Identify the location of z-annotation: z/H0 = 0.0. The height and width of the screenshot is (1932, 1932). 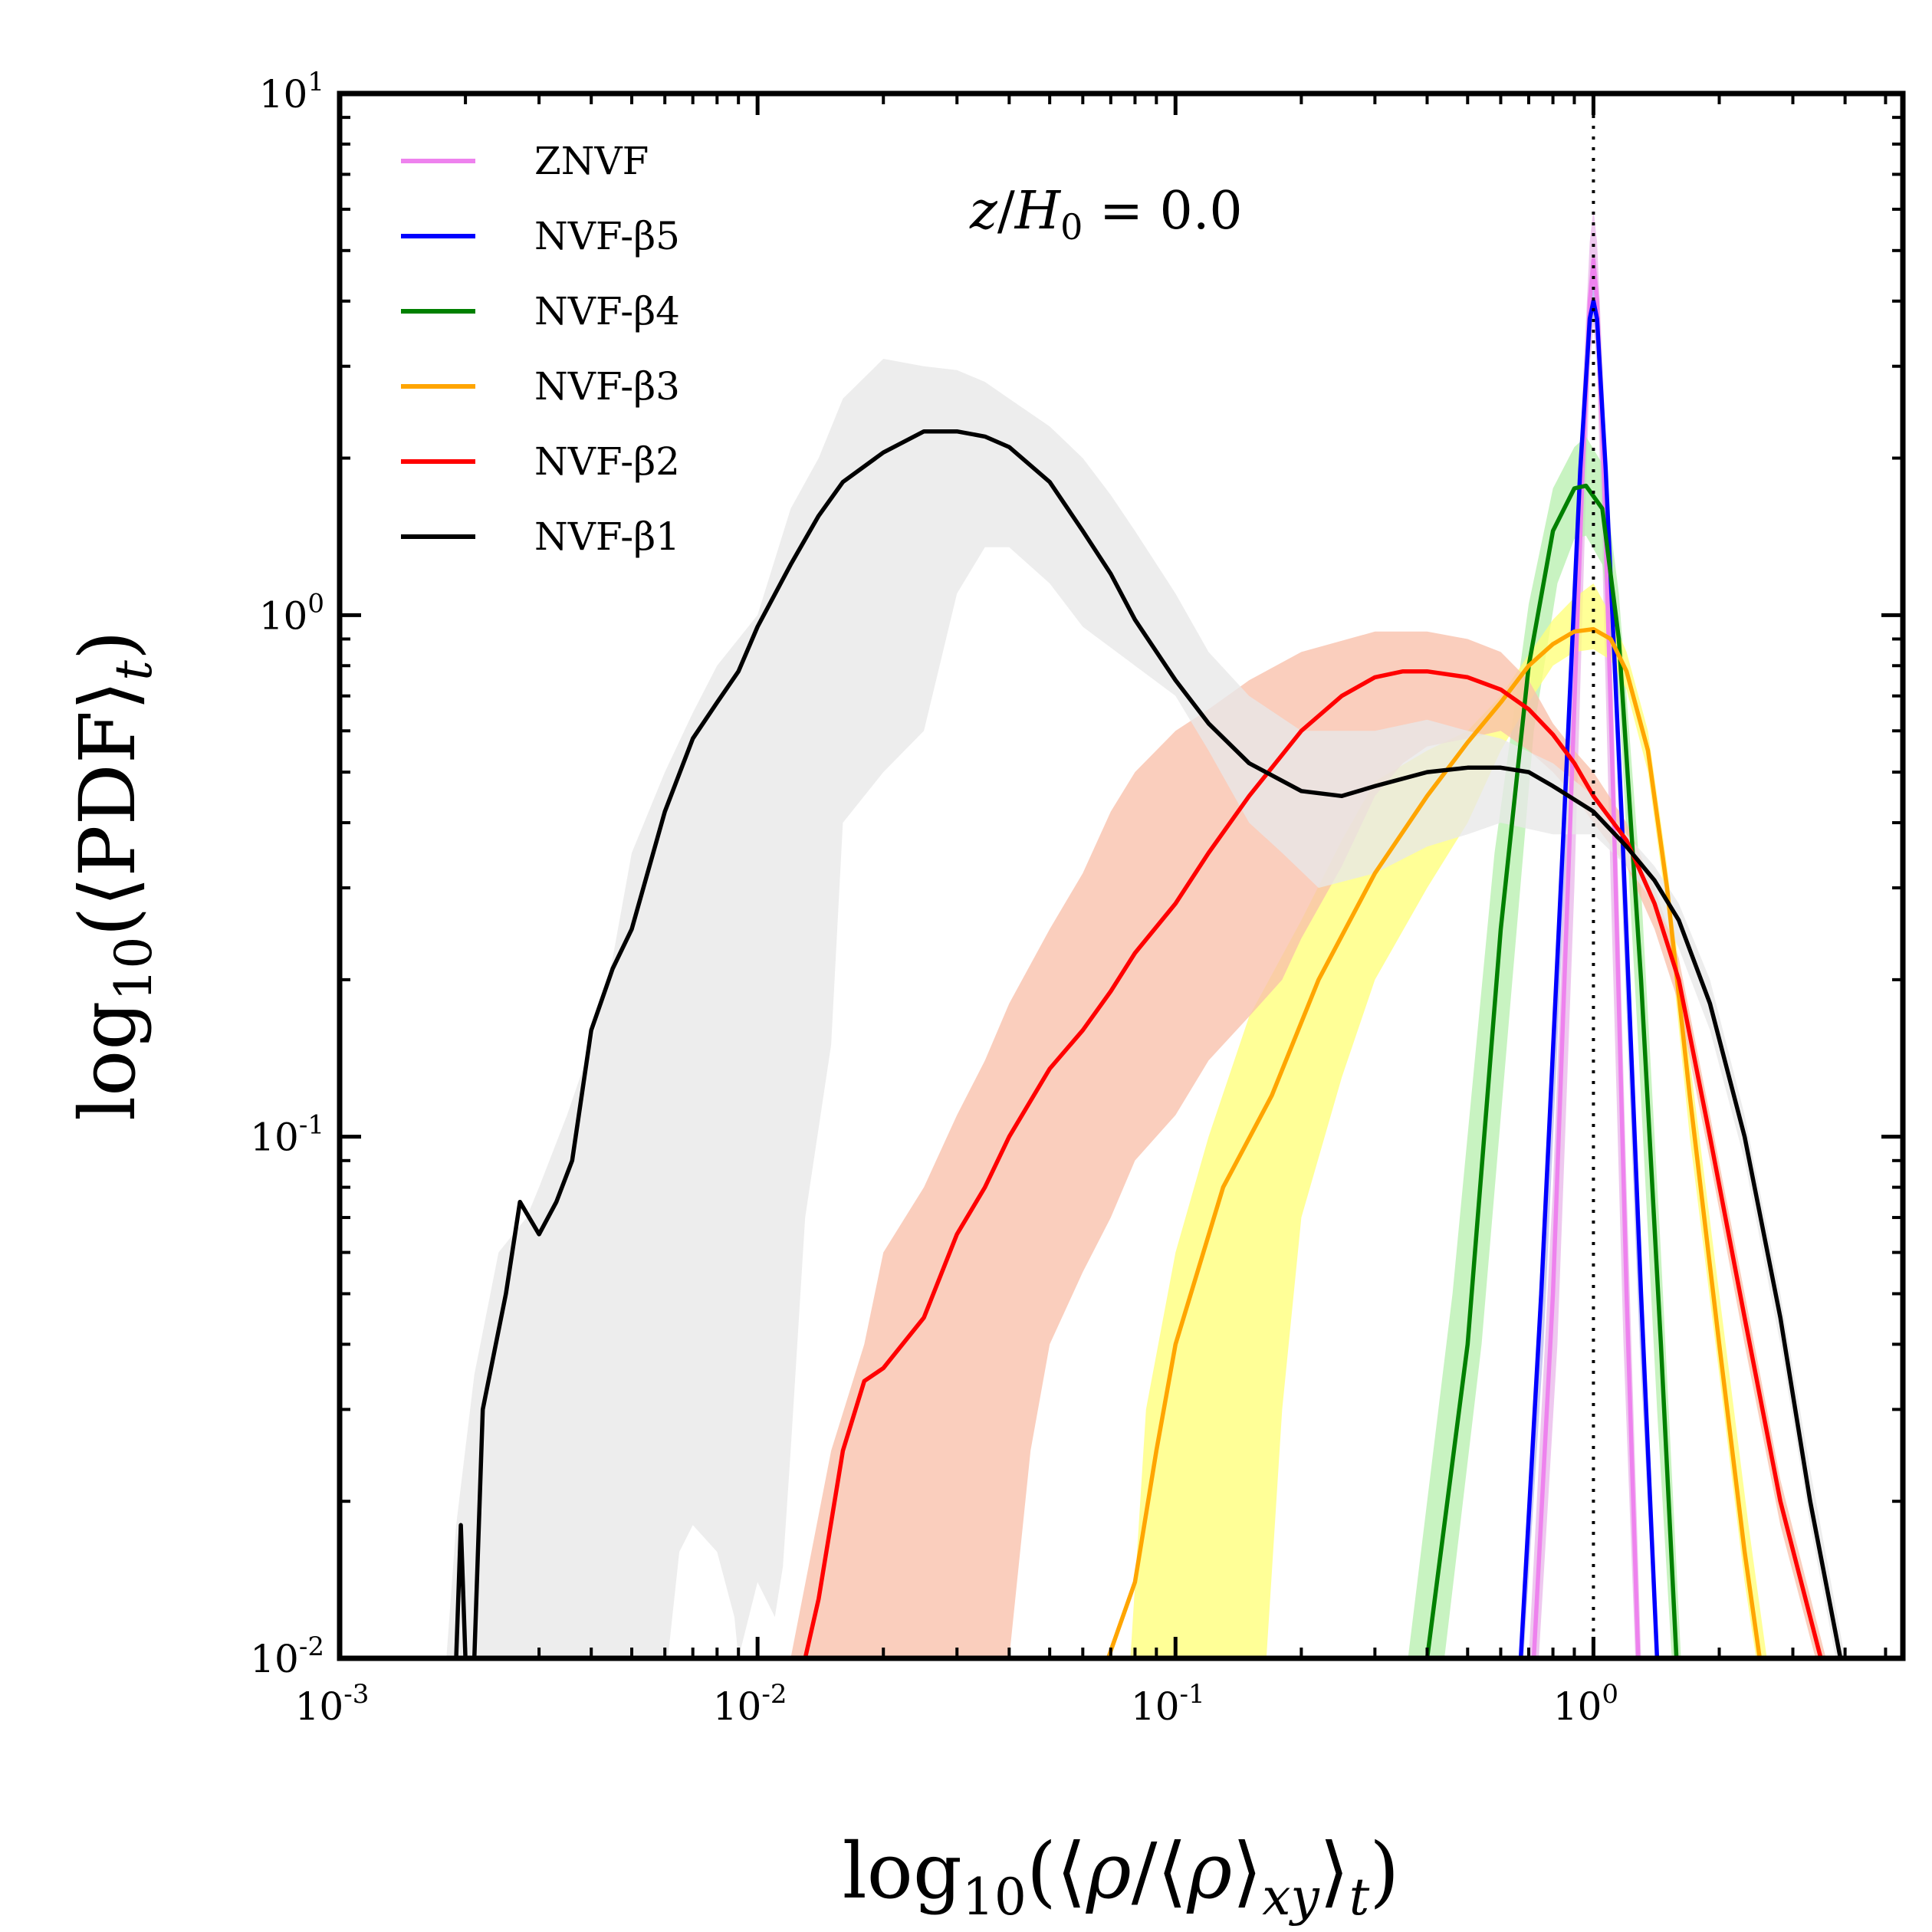
(1106, 215).